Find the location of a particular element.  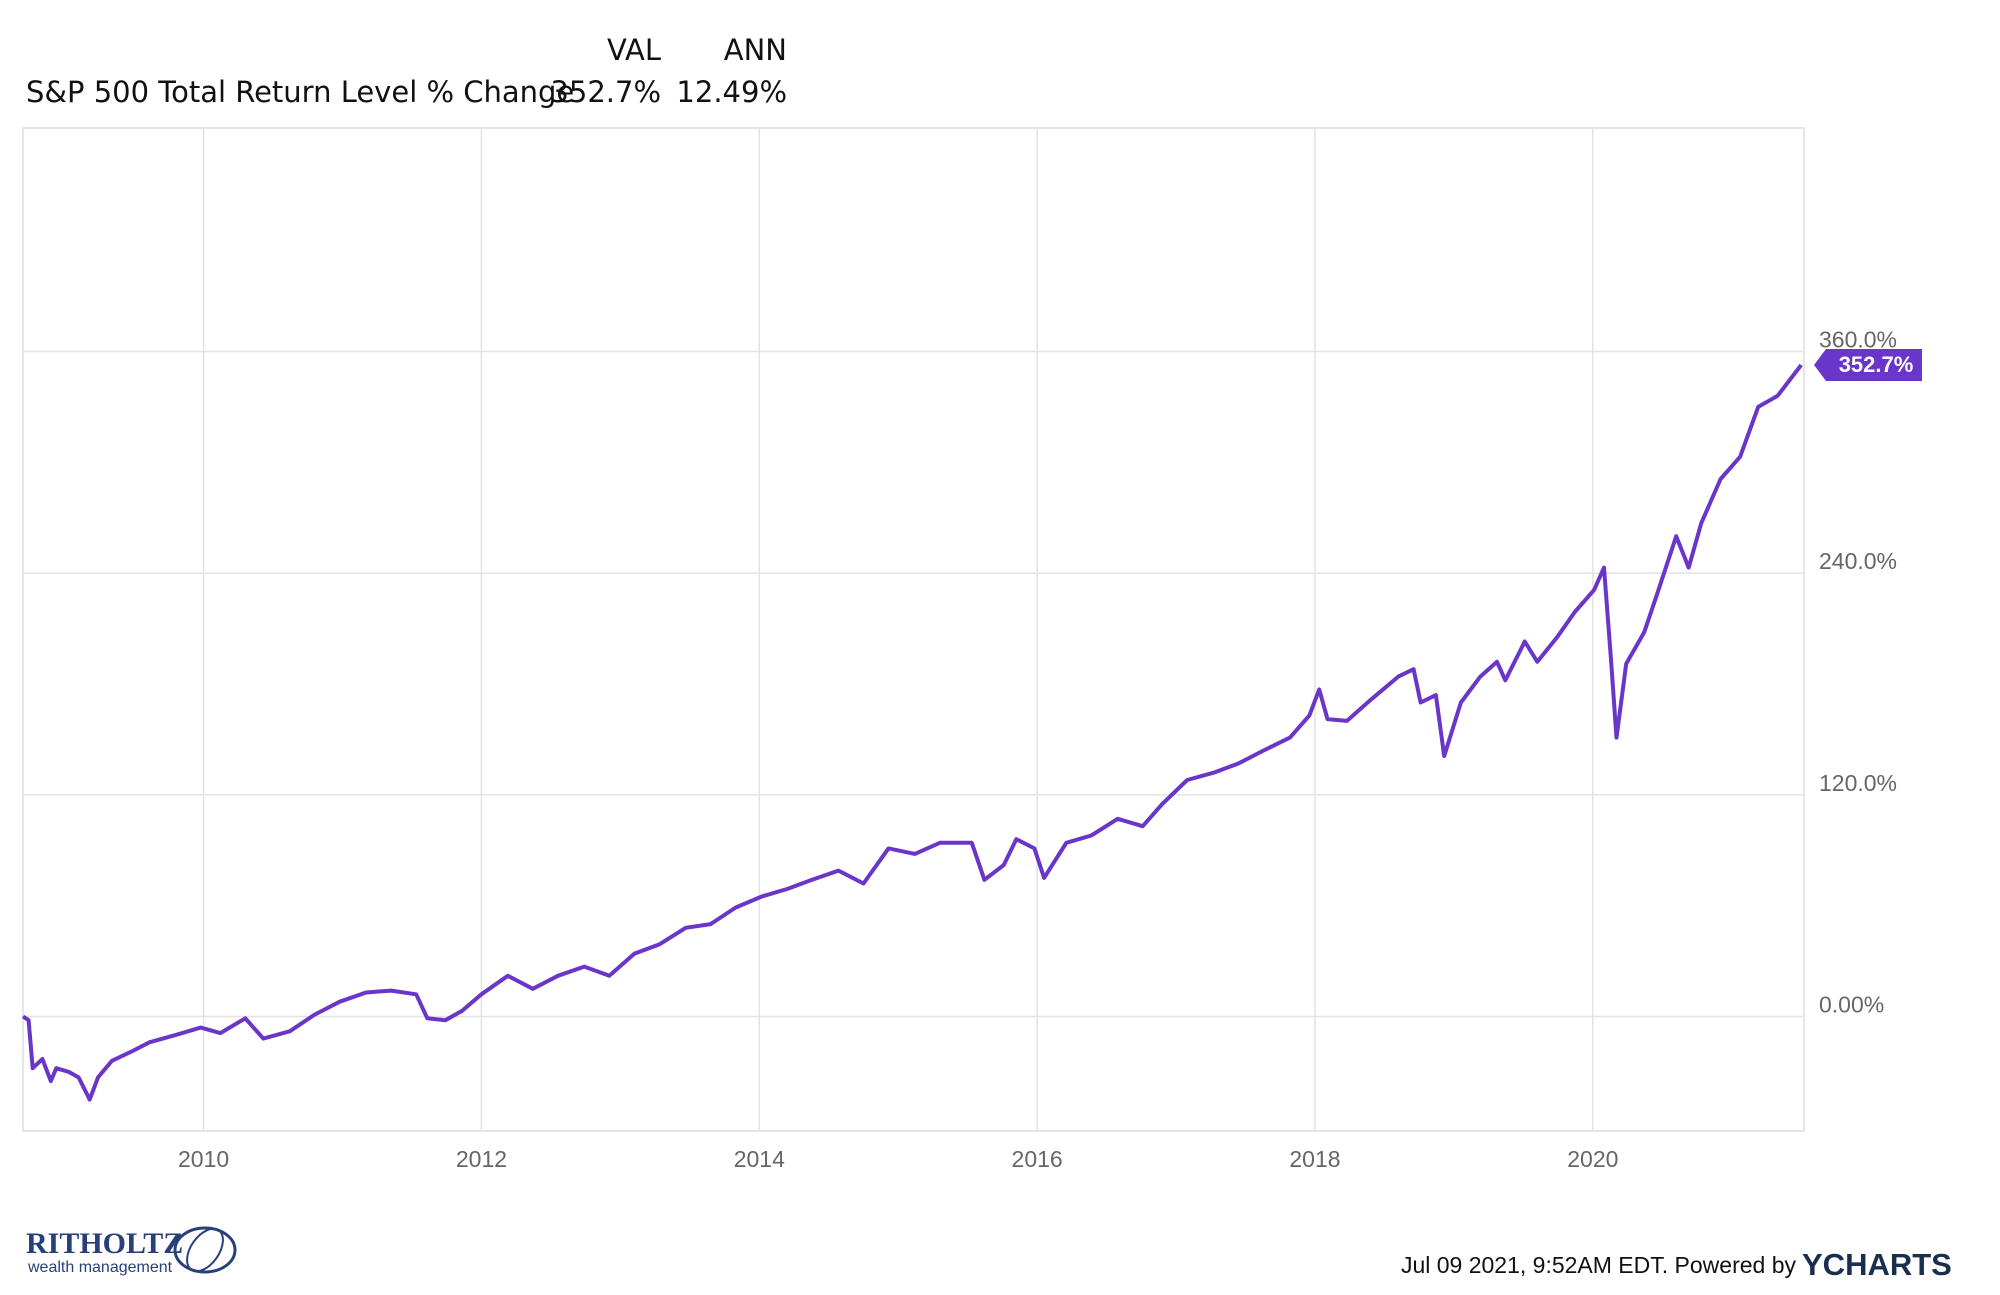

y-tick-label: 120.0% is located at coordinates (1858, 783).